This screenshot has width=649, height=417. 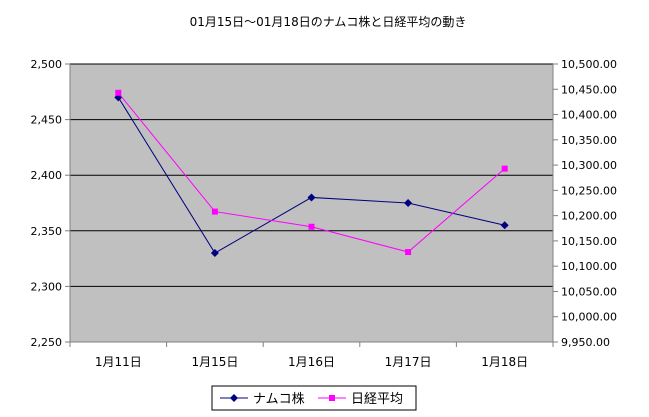 What do you see at coordinates (328, 21) in the screenshot?
I see `chart-title: 01月15日～01月18日のナムコ株と日経平均の動き` at bounding box center [328, 21].